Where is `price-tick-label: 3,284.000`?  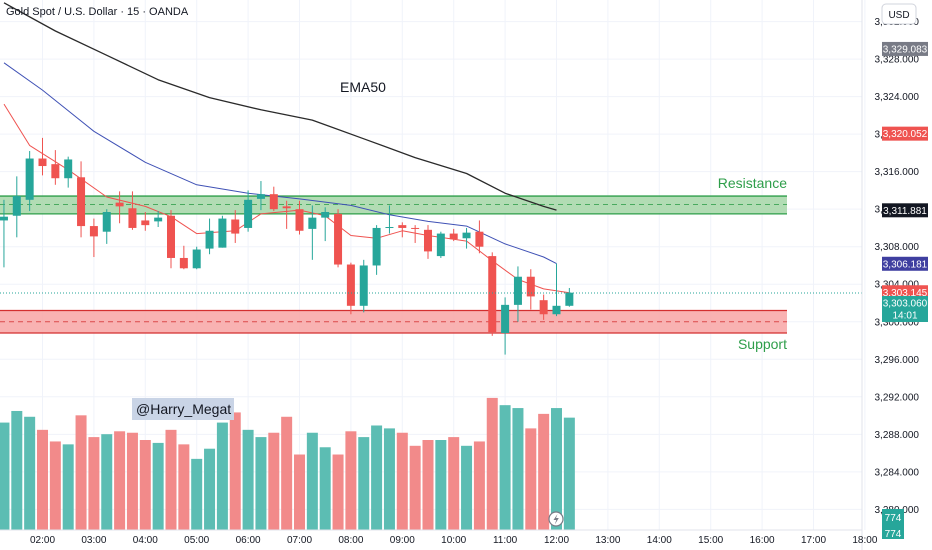
price-tick-label: 3,284.000 is located at coordinates (897, 472).